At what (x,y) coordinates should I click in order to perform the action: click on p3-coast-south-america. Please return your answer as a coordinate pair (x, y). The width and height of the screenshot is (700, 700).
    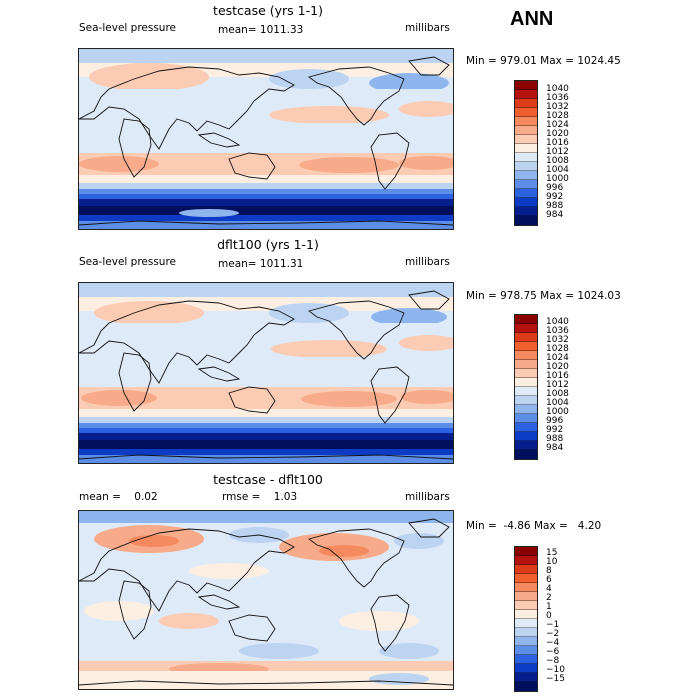
    Looking at the image, I should click on (390, 623).